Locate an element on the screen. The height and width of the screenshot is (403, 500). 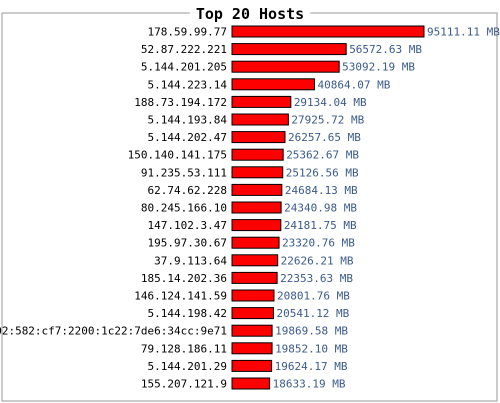
value-label: 19869.58 MB is located at coordinates (311, 331).